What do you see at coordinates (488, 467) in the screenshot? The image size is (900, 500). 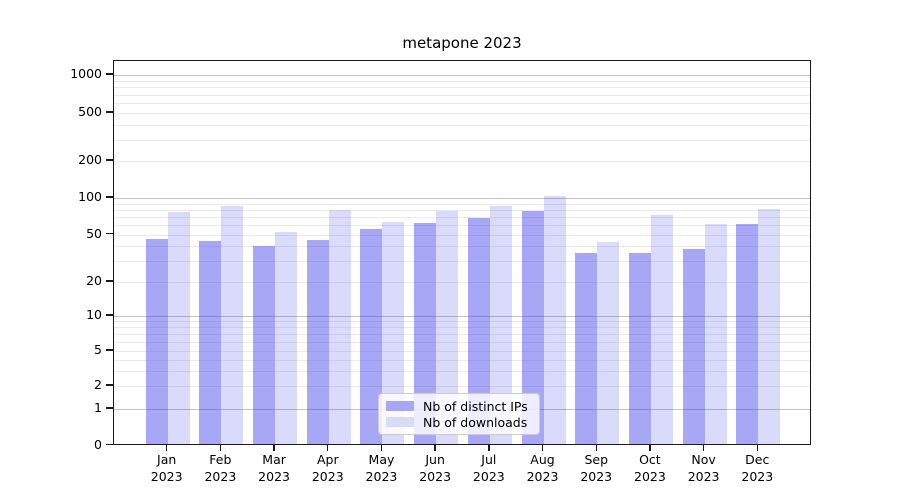 I see `x-tick-label: Jul 2023` at bounding box center [488, 467].